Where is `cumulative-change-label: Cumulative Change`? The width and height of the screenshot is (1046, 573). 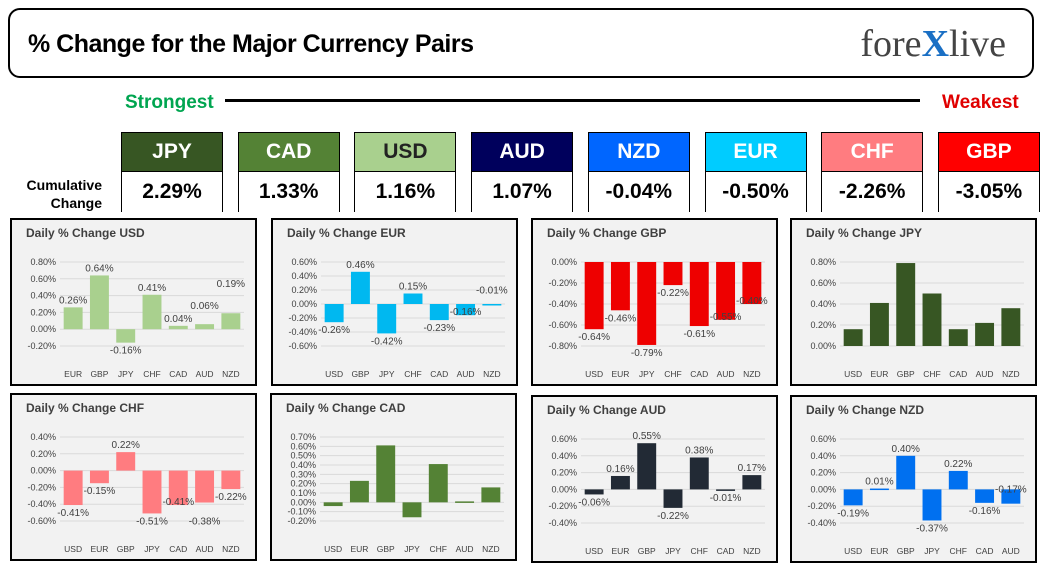 cumulative-change-label: Cumulative Change is located at coordinates (63, 194).